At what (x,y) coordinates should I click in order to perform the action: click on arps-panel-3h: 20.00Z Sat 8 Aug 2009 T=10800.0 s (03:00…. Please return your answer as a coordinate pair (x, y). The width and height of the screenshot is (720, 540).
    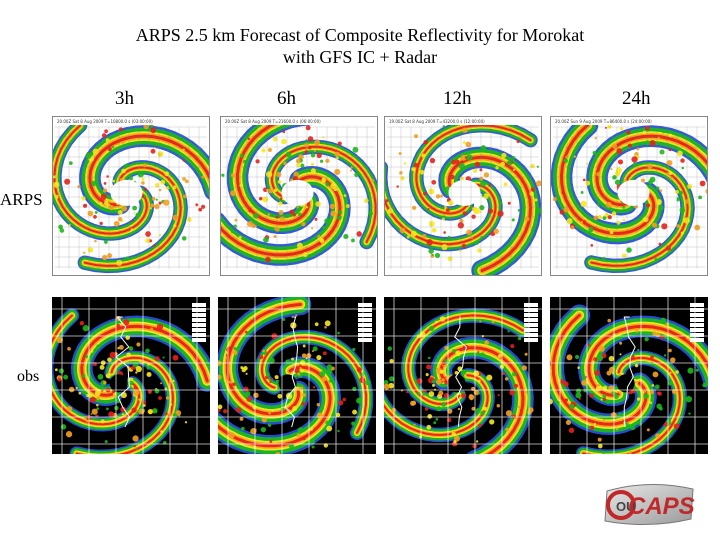
    Looking at the image, I should click on (131, 196).